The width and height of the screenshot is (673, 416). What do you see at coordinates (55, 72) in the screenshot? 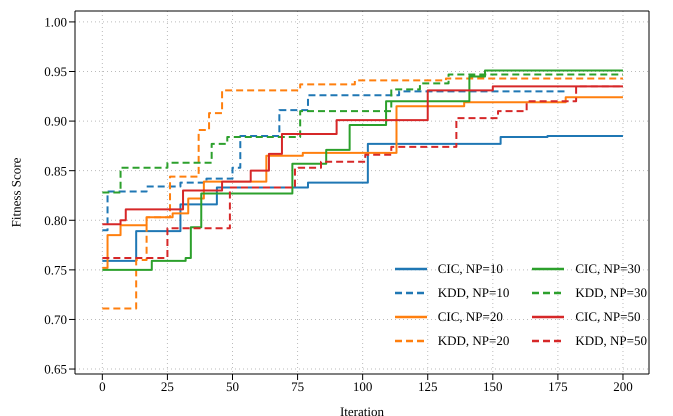
I see `y-tick-label: 0.95` at bounding box center [55, 72].